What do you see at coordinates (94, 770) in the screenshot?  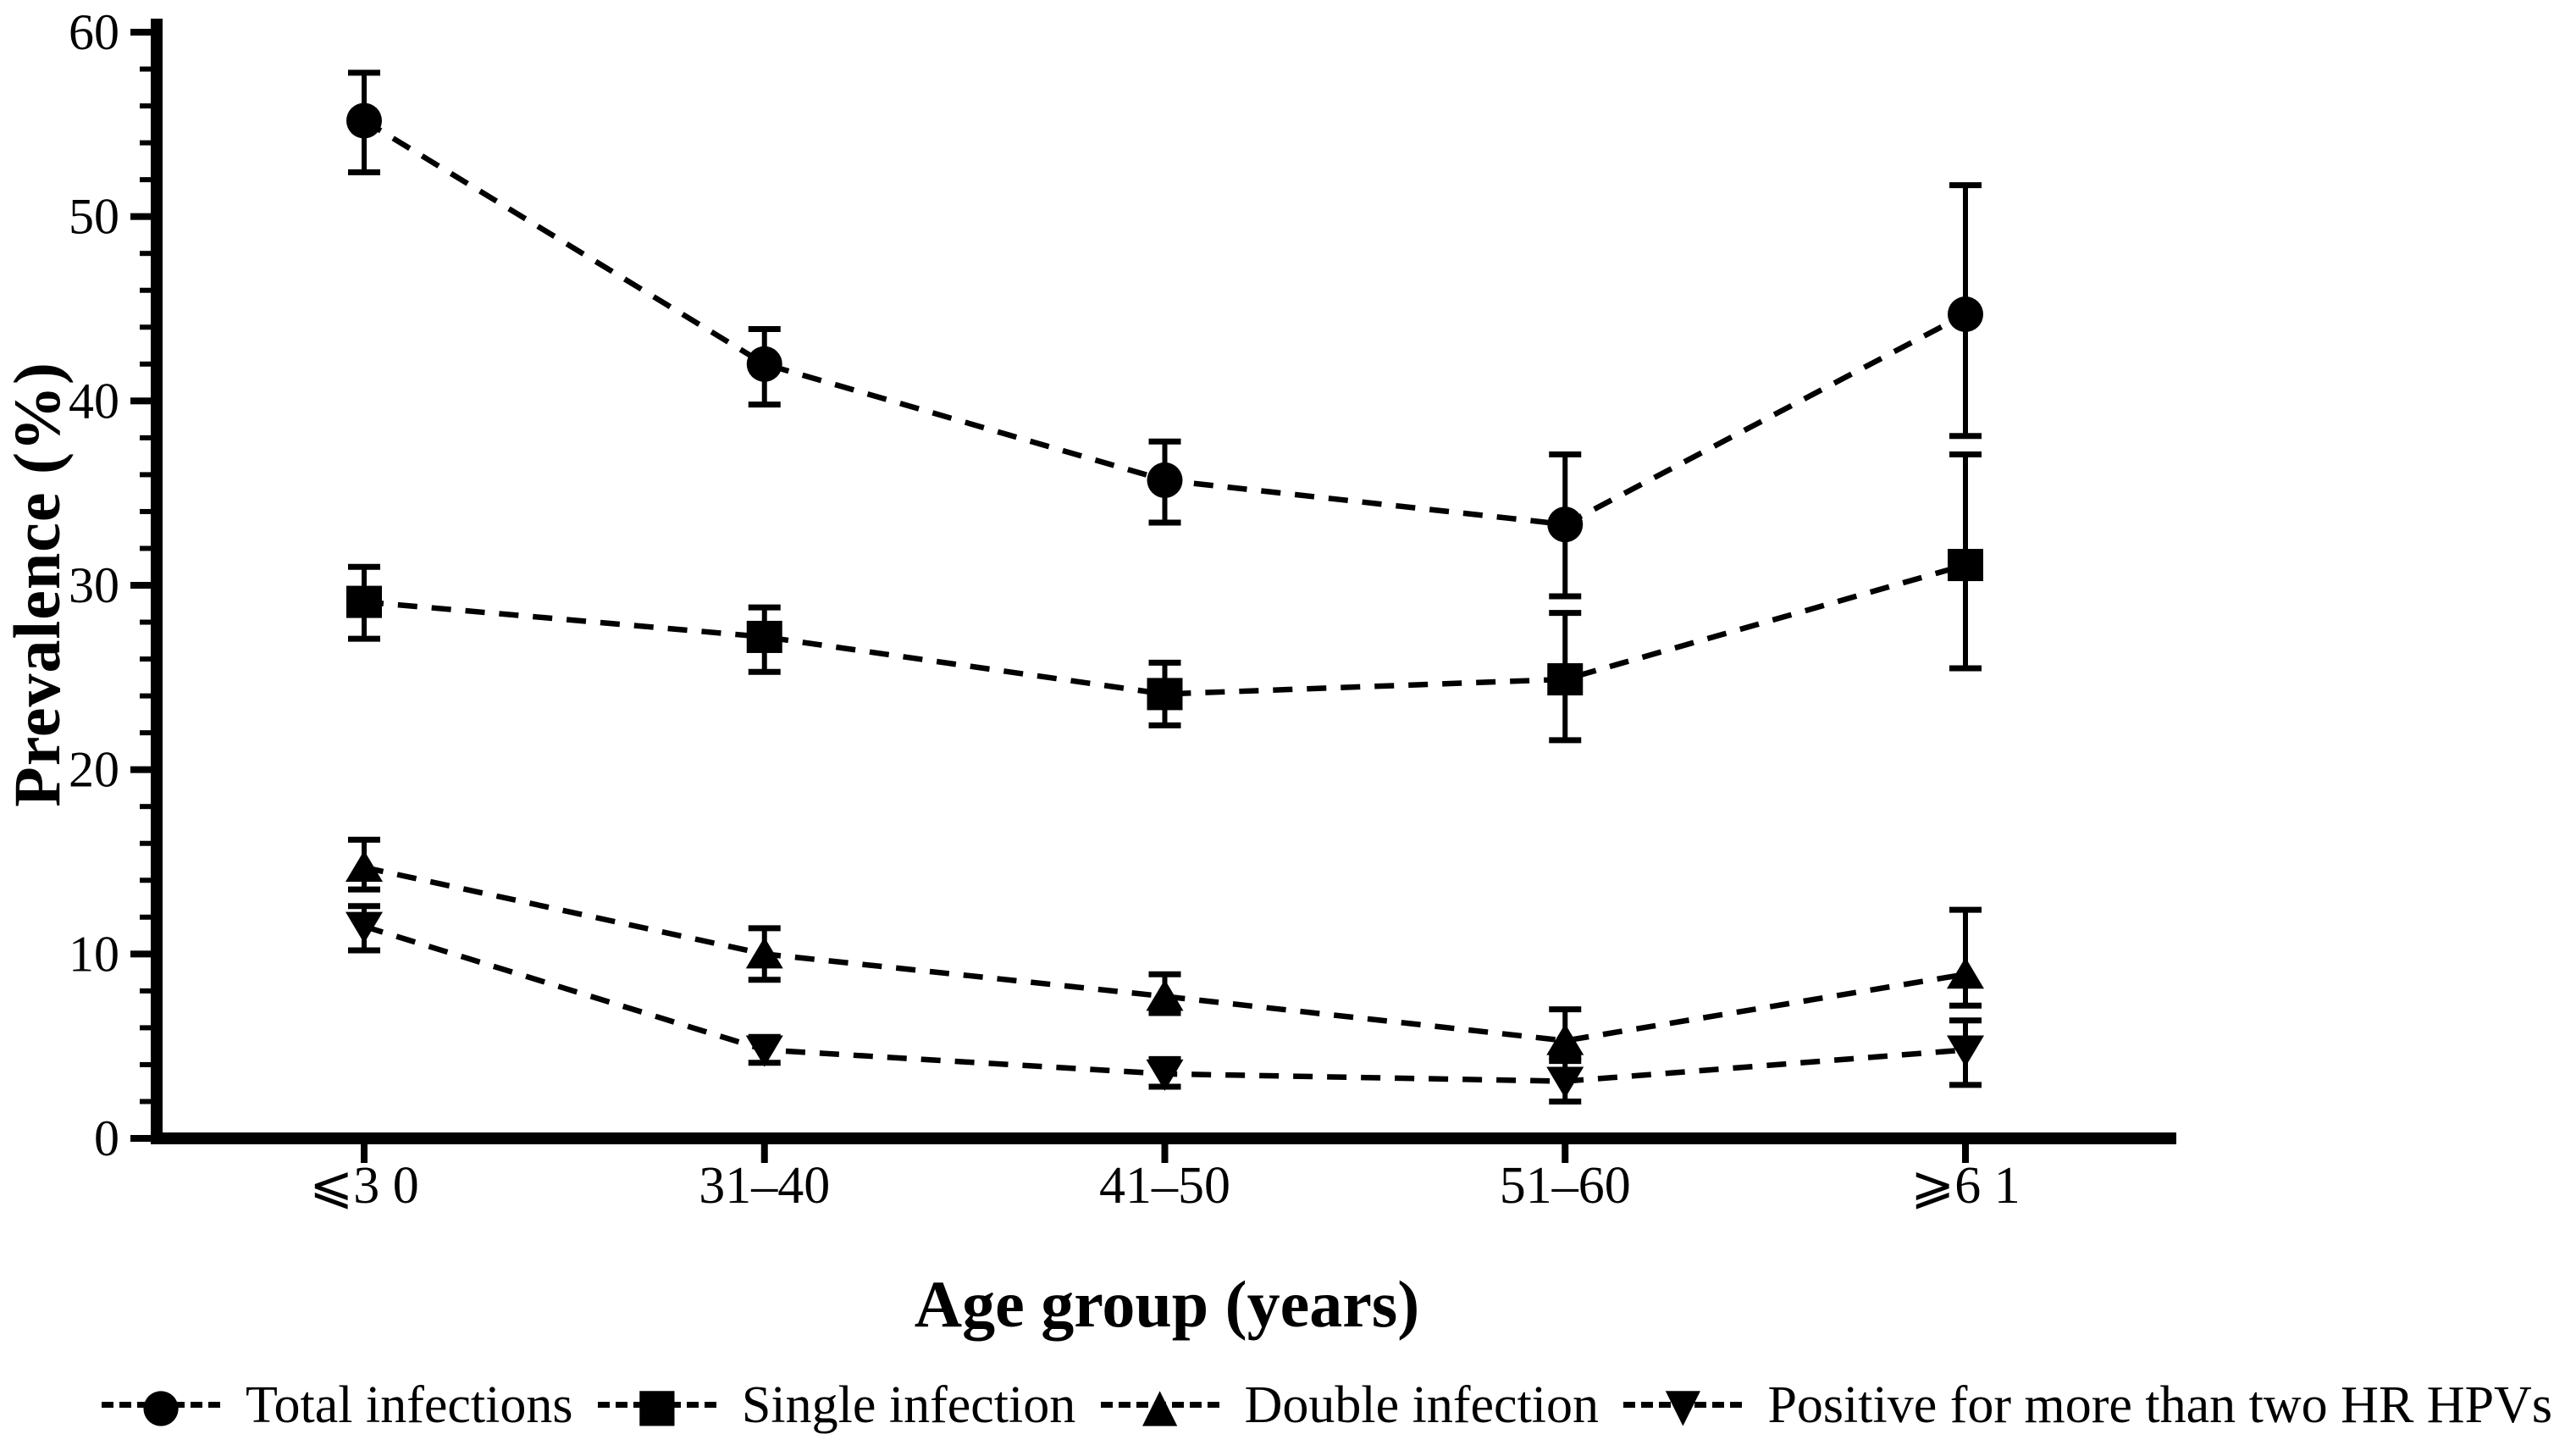 I see `y-tick-label: 20` at bounding box center [94, 770].